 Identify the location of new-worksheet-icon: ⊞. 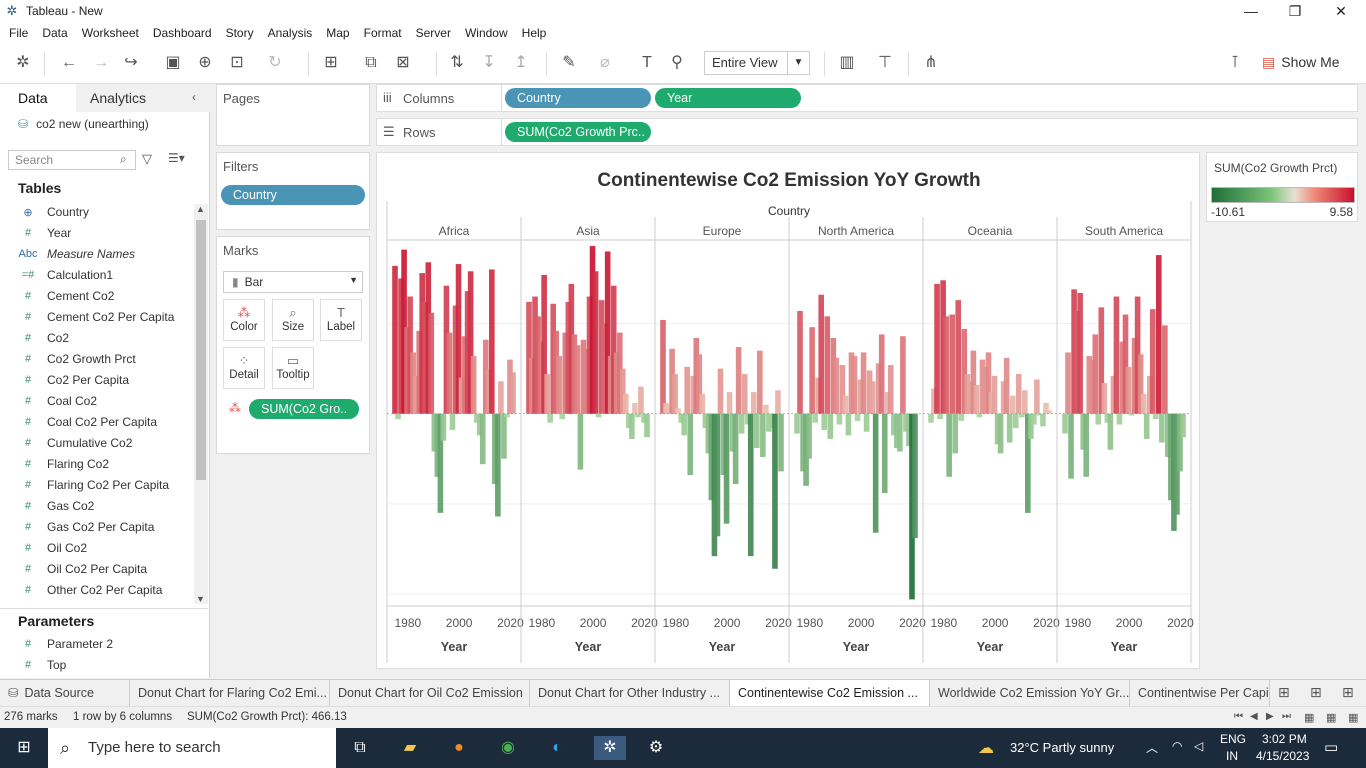
(331, 62).